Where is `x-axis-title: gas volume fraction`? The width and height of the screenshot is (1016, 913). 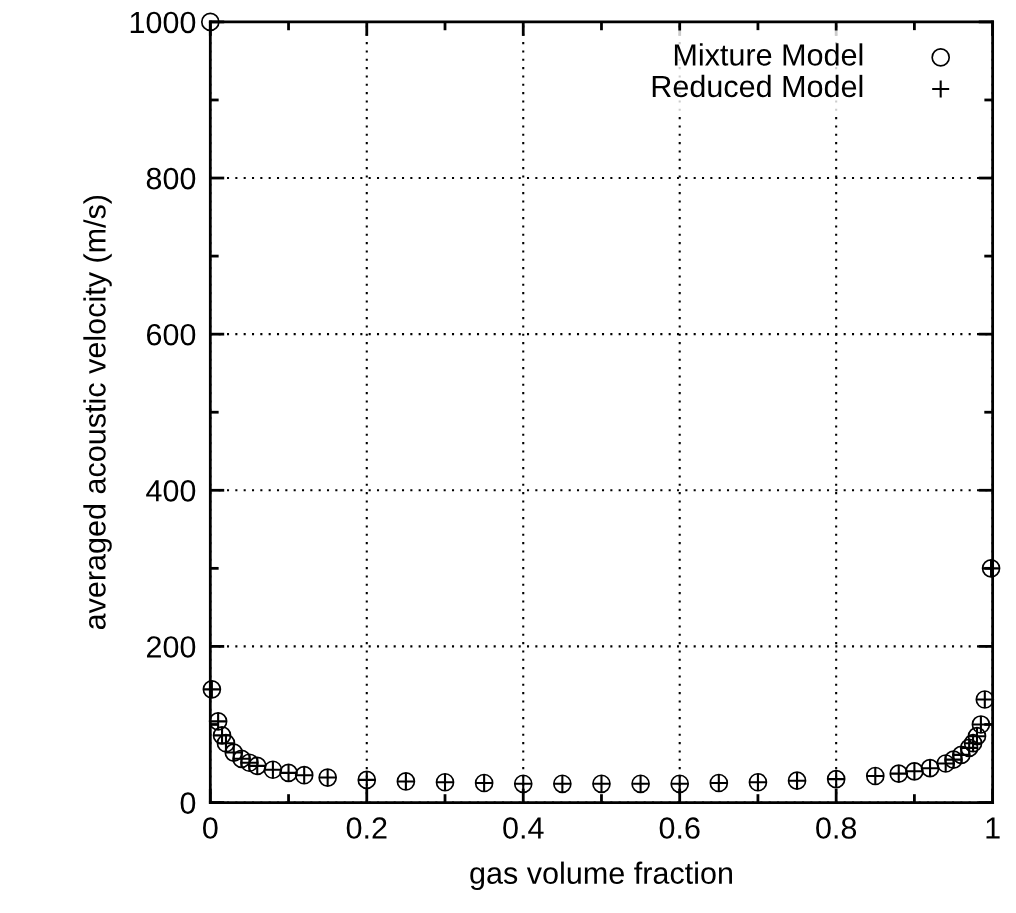 x-axis-title: gas volume fraction is located at coordinates (601, 876).